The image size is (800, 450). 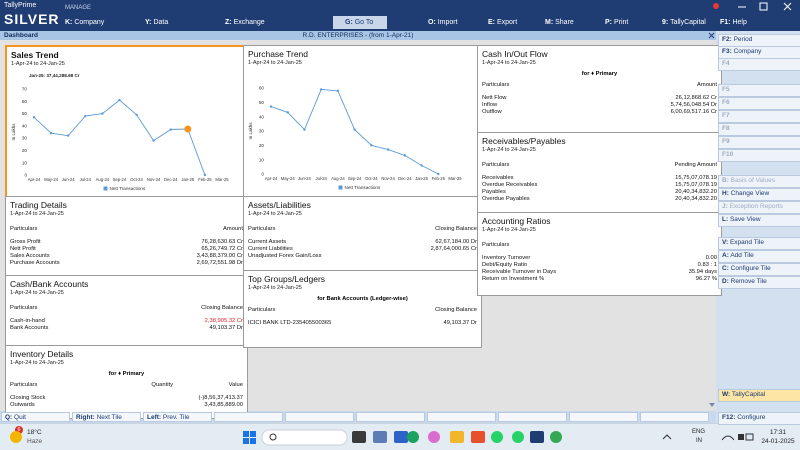 What do you see at coordinates (103, 256) in the screenshot?
I see `cell: Sales Accounts` at bounding box center [103, 256].